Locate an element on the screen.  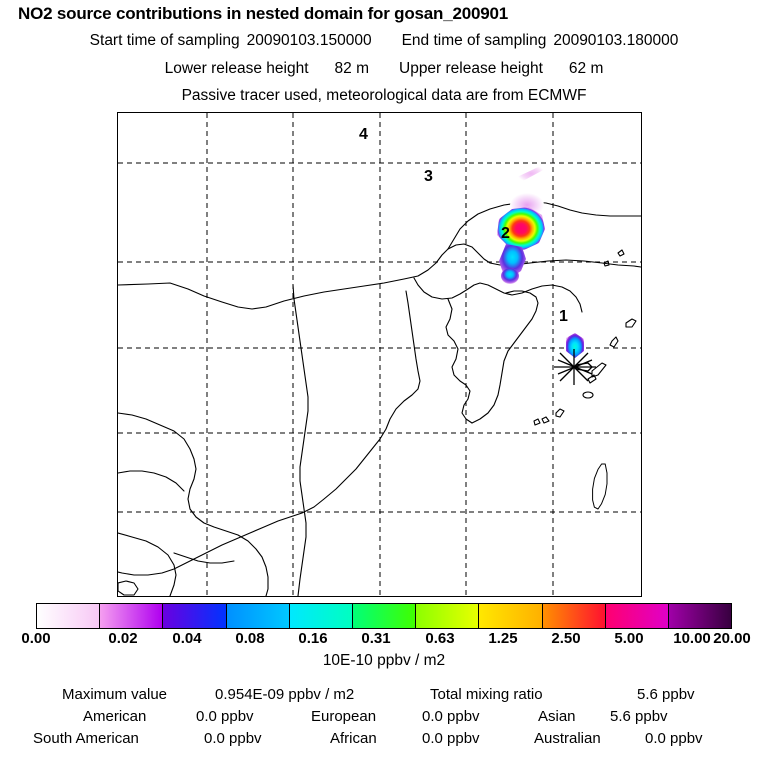
region-african-value: 0.0 ppbv is located at coordinates (451, 738).